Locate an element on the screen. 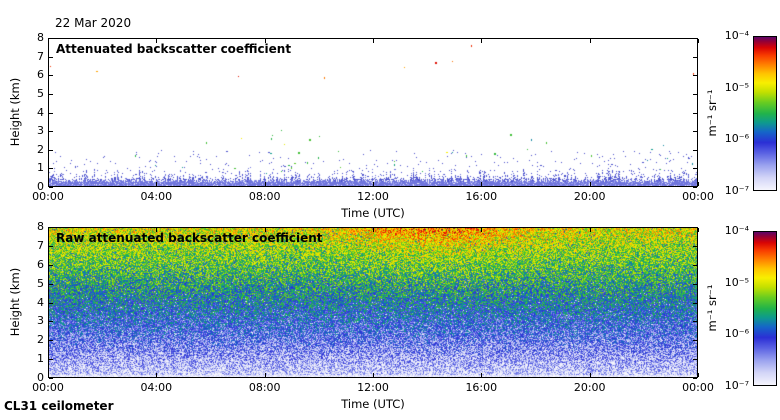  colorbar-tick-label: 10⁻⁴ is located at coordinates (736, 35).